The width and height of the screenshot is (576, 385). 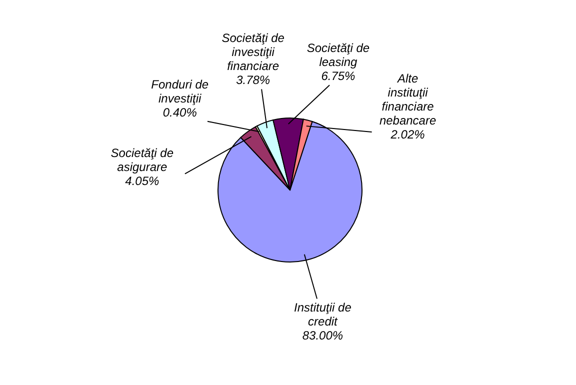 I want to click on slice-label: Societăţi de investiţii financiare, so click(x=253, y=52).